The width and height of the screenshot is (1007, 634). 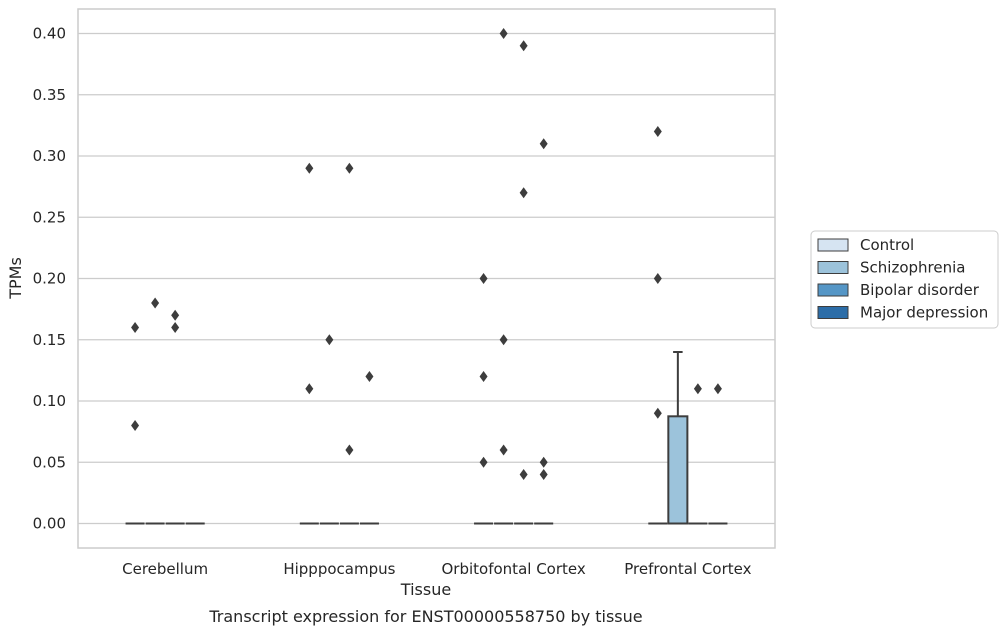 I want to click on x-tick-label: Prefrontal Cortex, so click(x=687, y=569).